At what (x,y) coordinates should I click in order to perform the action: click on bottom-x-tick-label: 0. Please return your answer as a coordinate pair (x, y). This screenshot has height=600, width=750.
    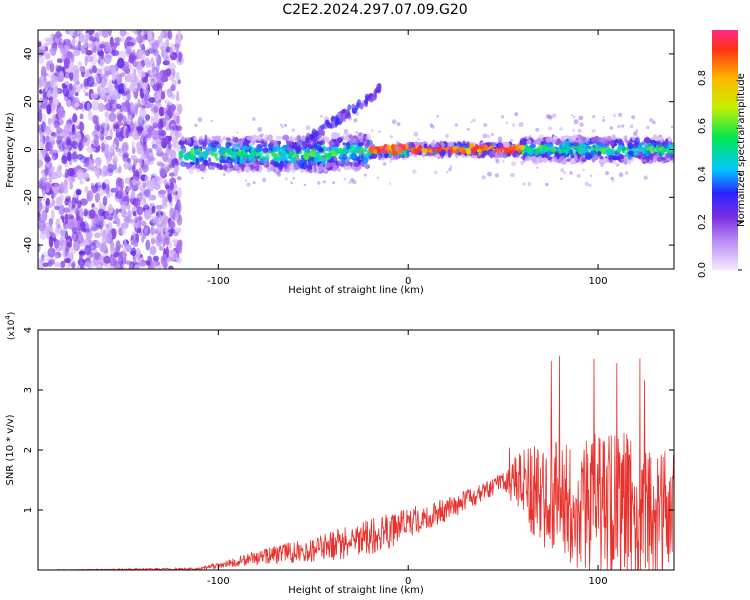
    Looking at the image, I should click on (408, 581).